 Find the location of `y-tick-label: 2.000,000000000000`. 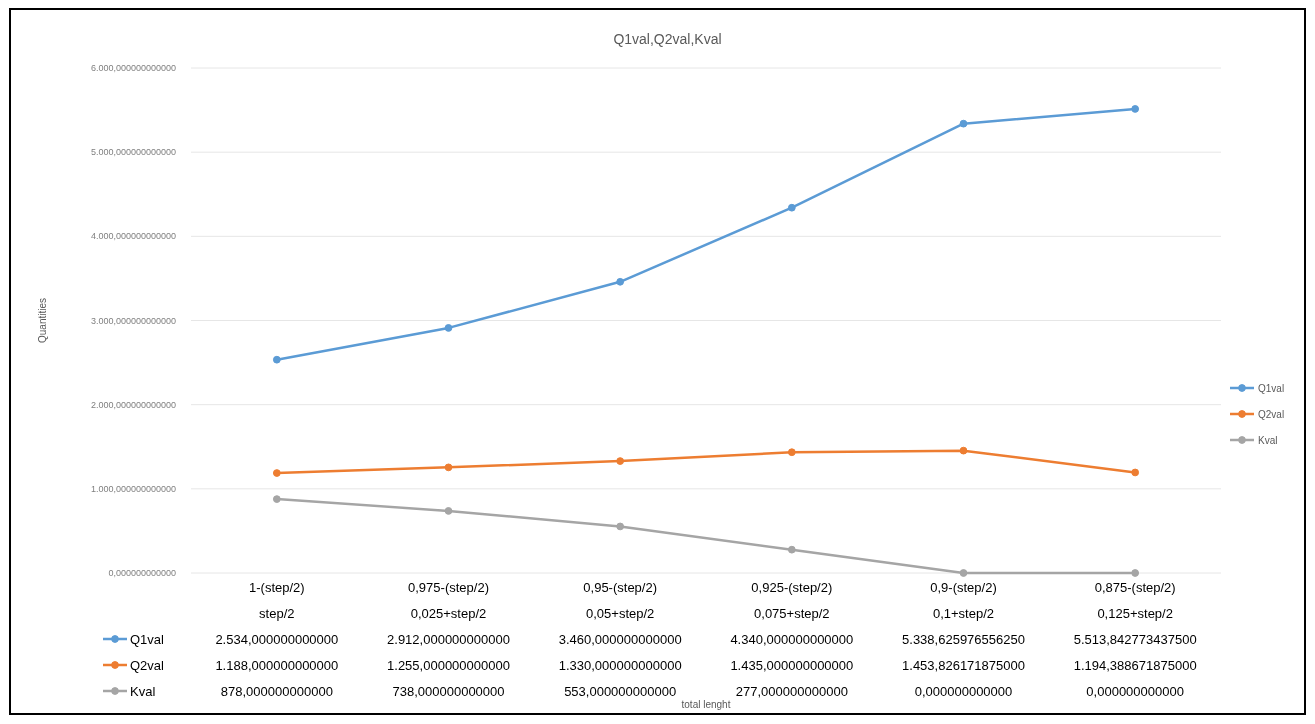

y-tick-label: 2.000,000000000000 is located at coordinates (133, 404).